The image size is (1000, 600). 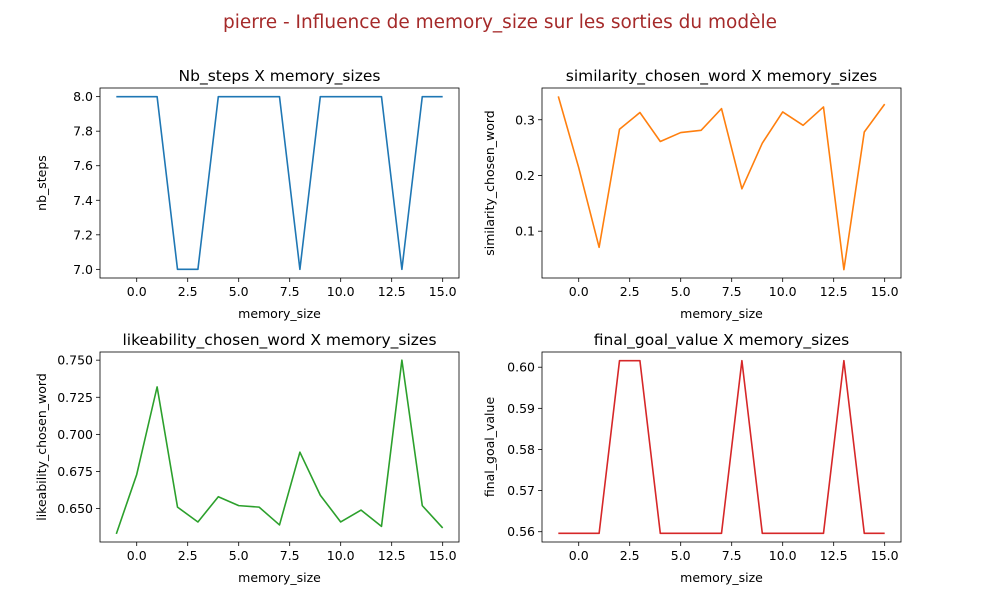 What do you see at coordinates (722, 76) in the screenshot?
I see `subplot-title: similarity_chosen_word X memory_sizes` at bounding box center [722, 76].